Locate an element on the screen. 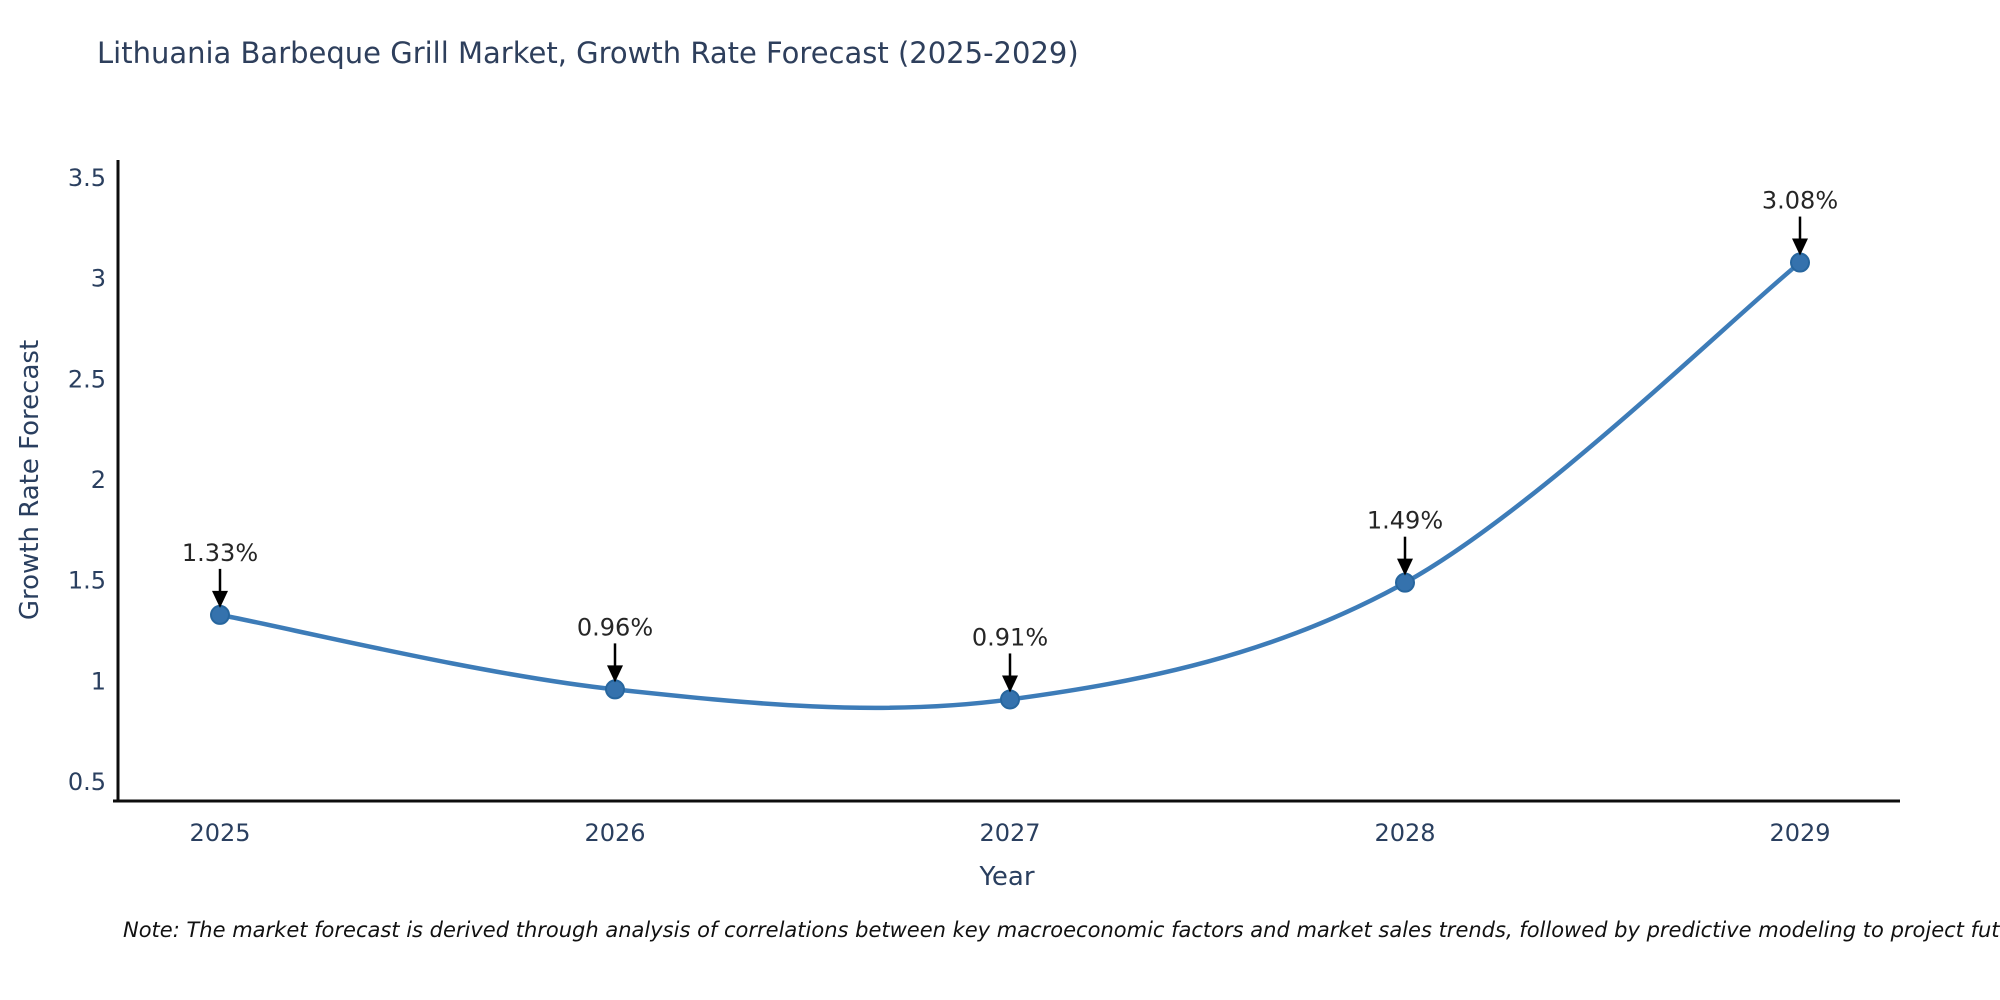 This screenshot has height=1000, width=2000. y-tick-label: 2.5 is located at coordinates (87, 379).